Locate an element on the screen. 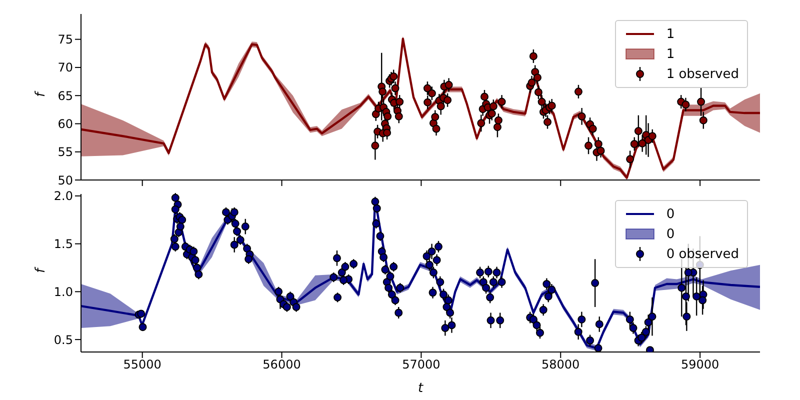 This screenshot has width=800, height=400. y-tick-label: 1.0 is located at coordinates (63, 291).